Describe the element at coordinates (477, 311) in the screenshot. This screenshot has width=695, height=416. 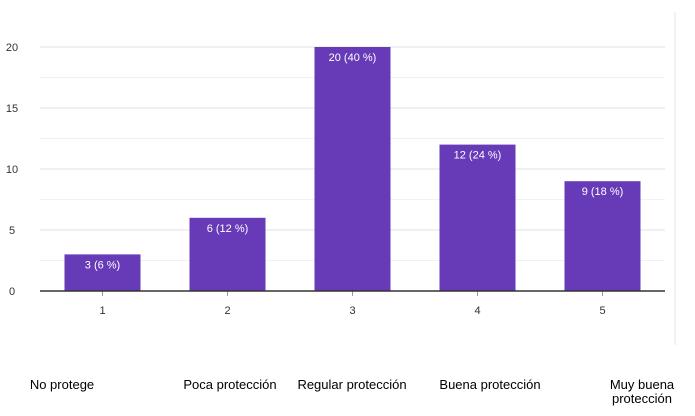
I see `x-tick-label-4: 4` at that location.